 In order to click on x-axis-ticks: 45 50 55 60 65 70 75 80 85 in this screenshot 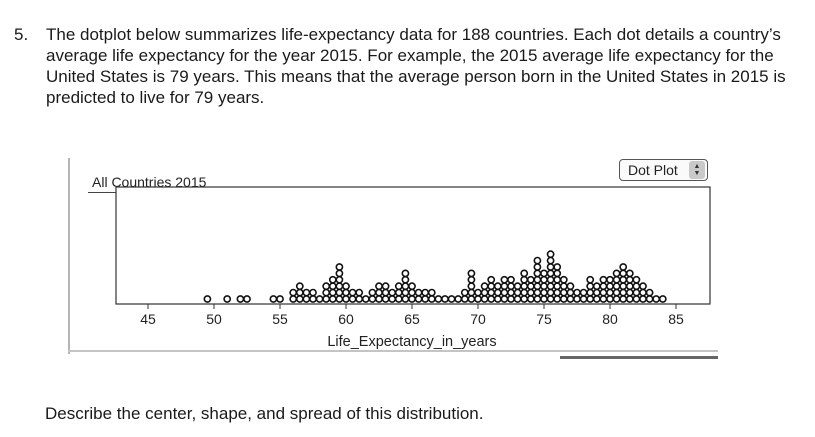, I will do `click(412, 315)`.